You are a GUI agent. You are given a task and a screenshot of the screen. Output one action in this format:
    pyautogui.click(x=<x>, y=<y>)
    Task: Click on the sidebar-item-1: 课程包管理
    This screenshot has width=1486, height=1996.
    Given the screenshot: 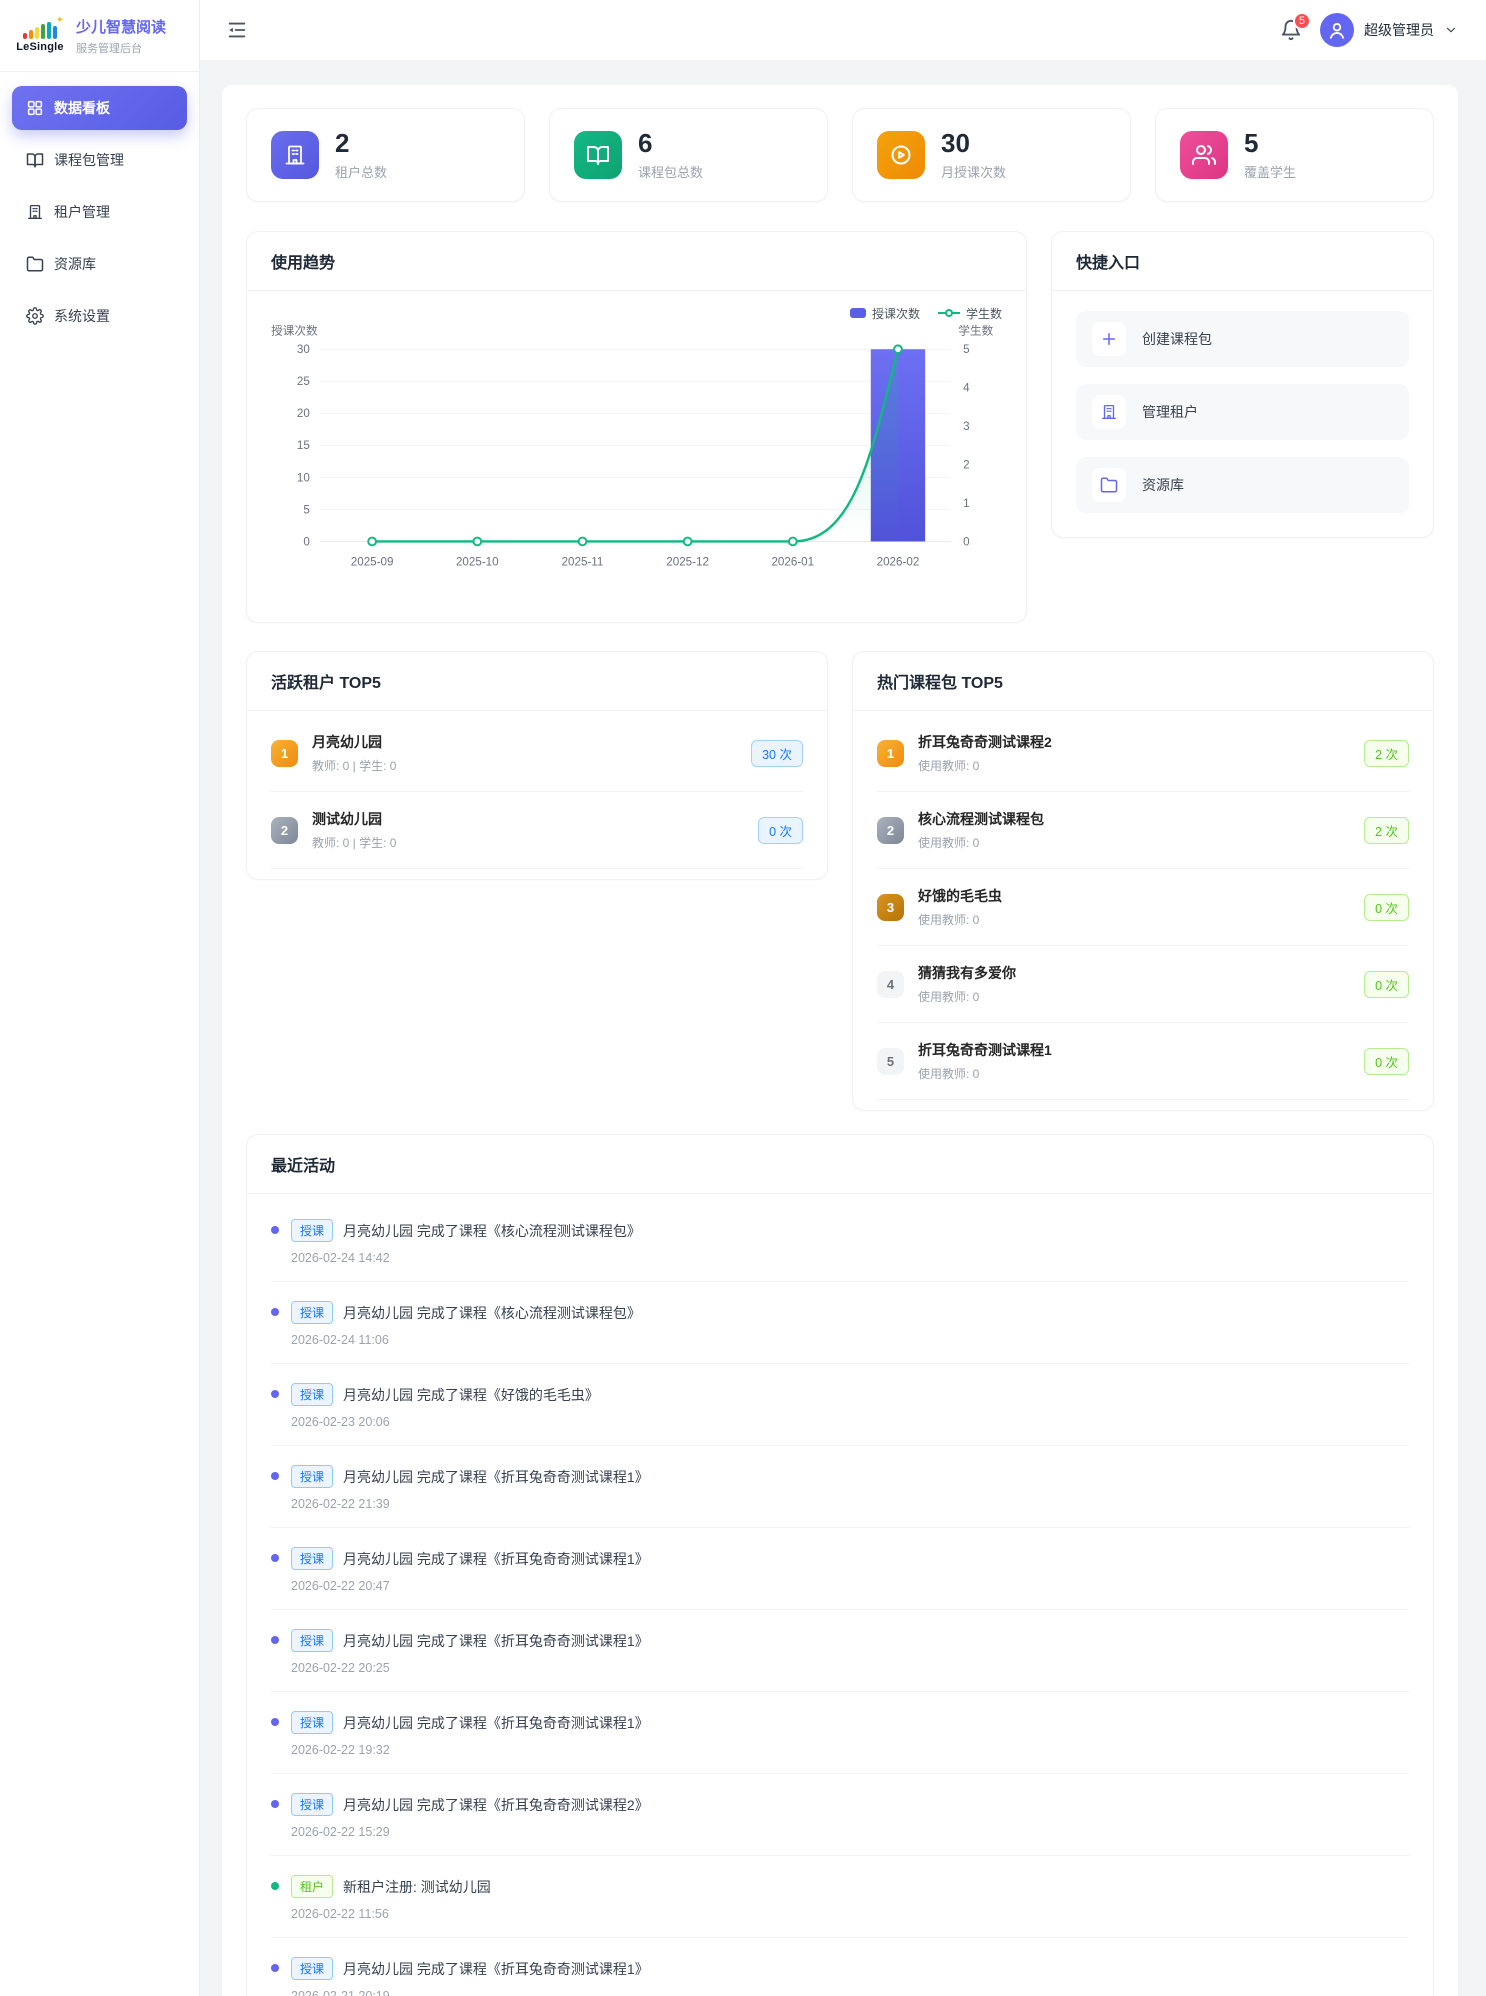 What is the action you would take?
    pyautogui.click(x=99, y=160)
    